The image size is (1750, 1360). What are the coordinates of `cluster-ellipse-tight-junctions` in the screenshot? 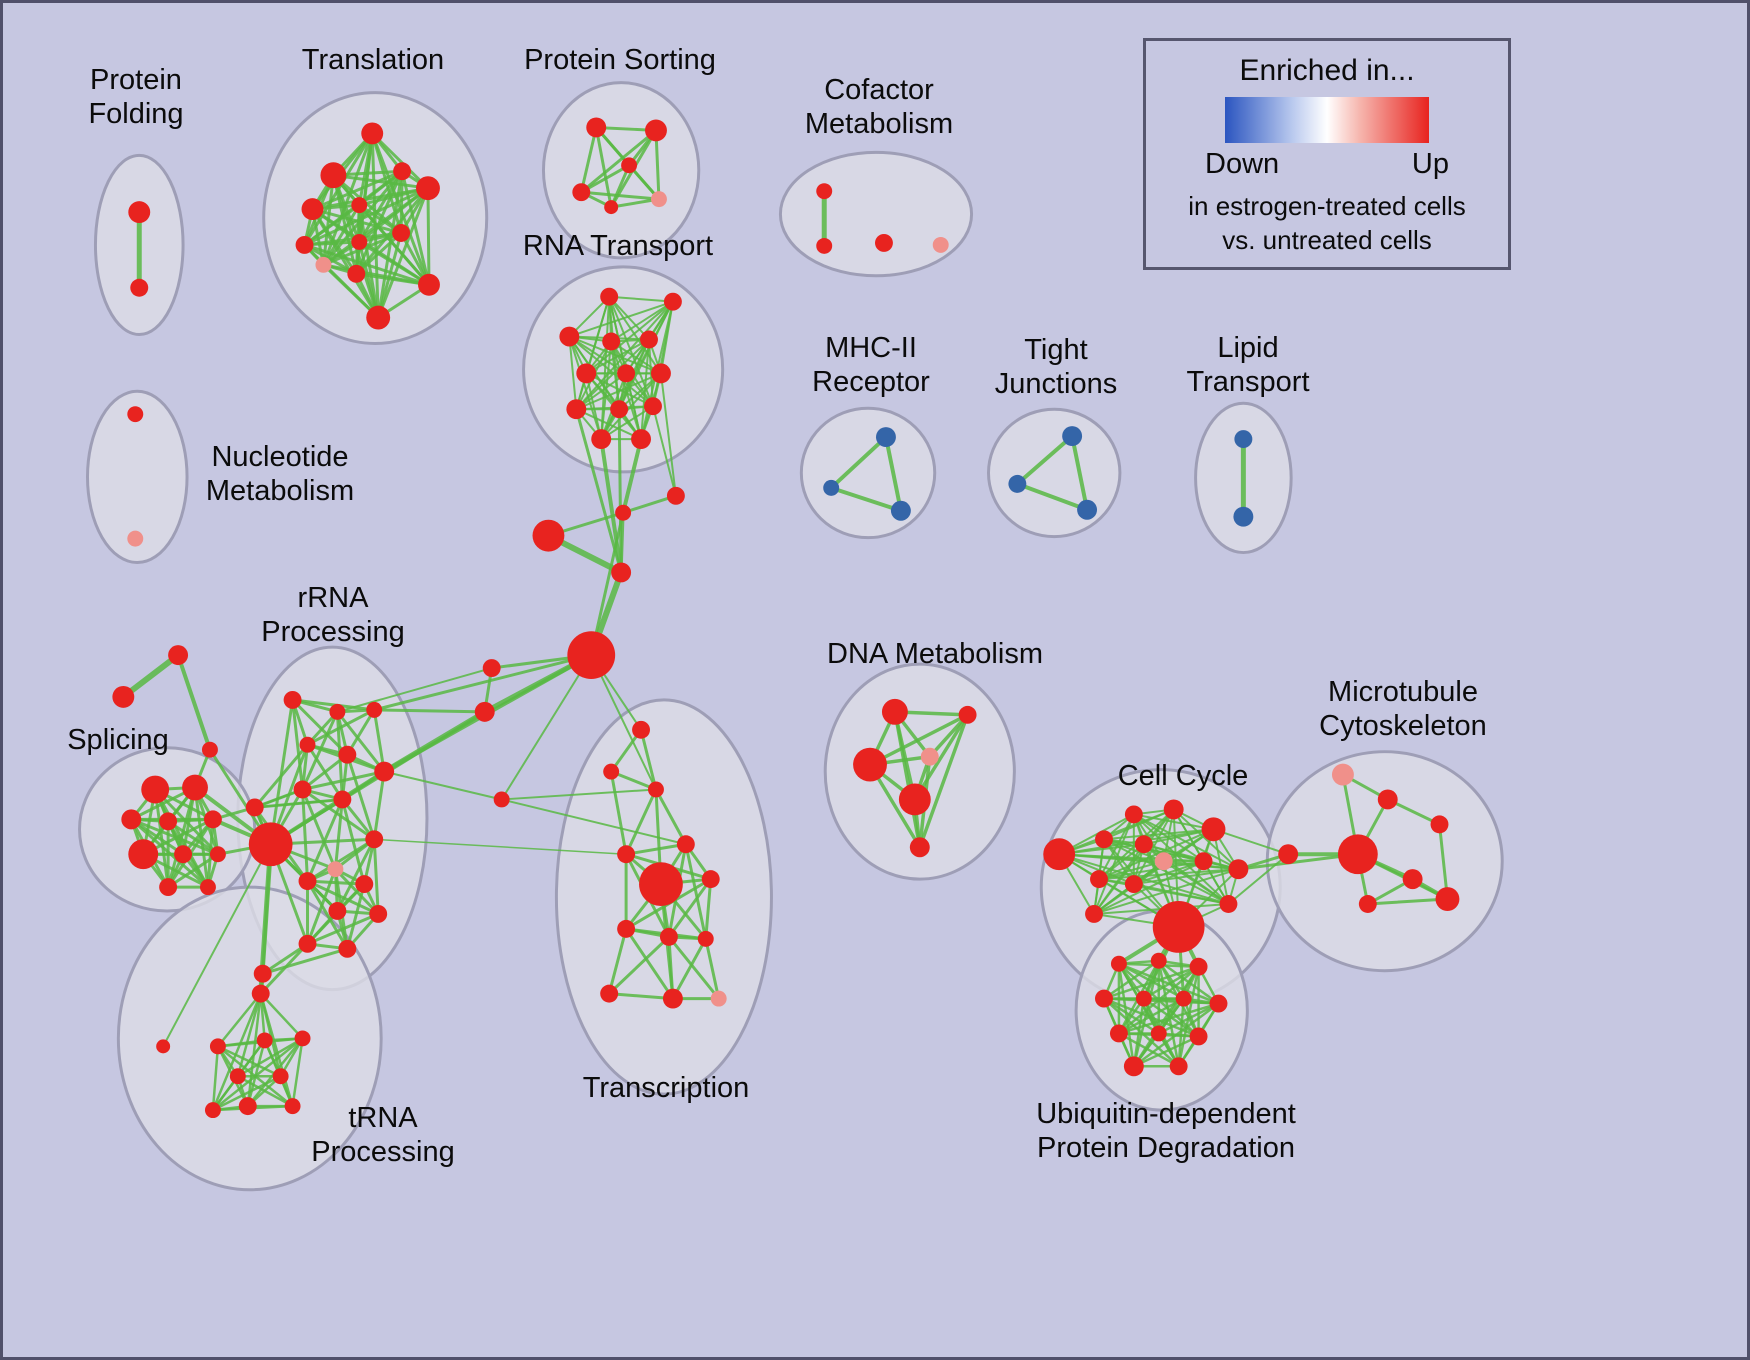 It's located at (1054, 473).